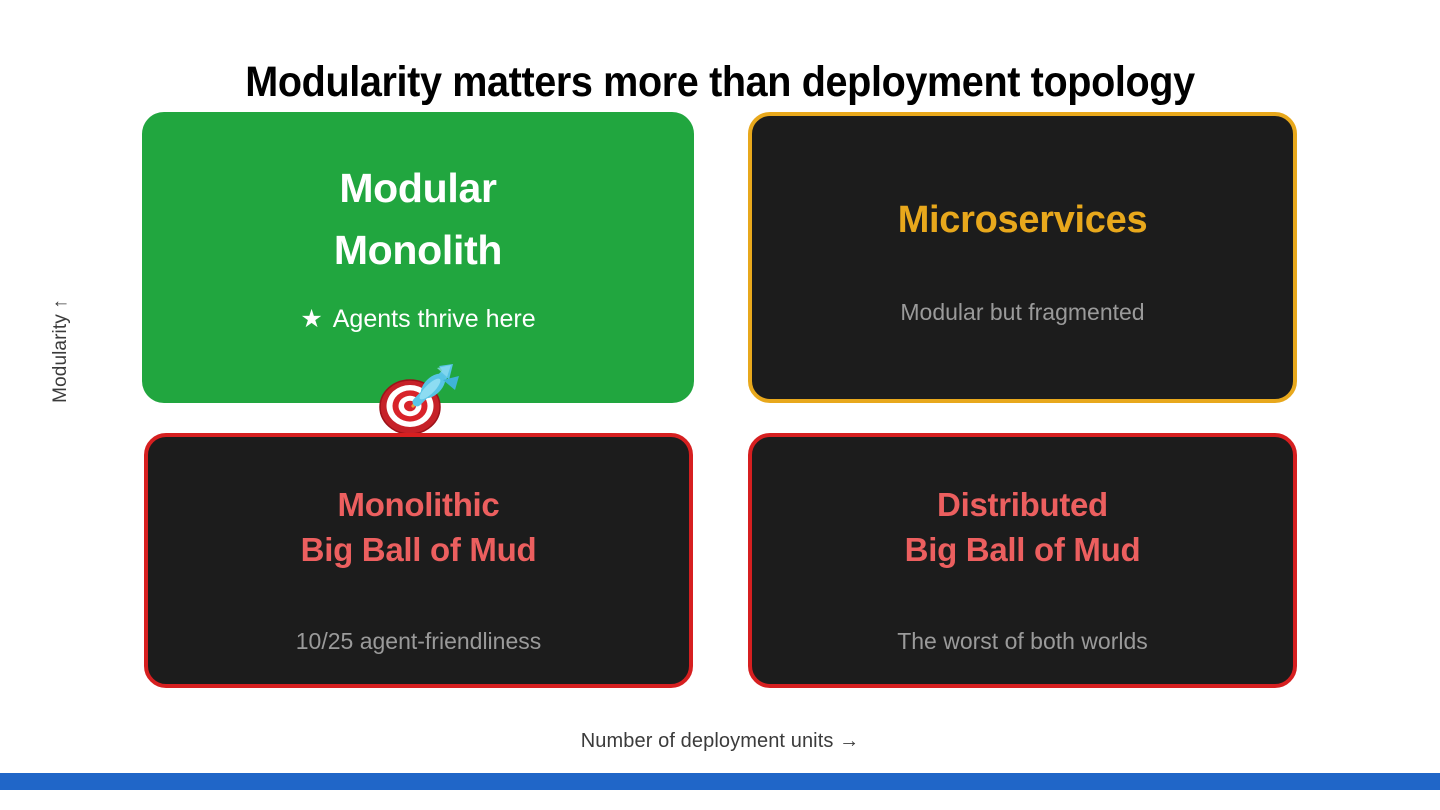 This screenshot has height=810, width=1440. I want to click on footer-accent-bar, so click(720, 781).